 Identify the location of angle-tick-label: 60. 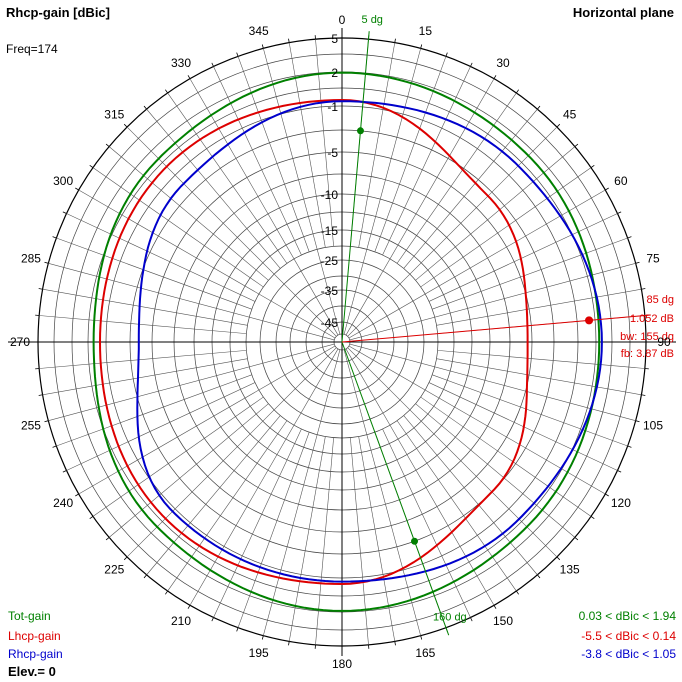
(621, 181).